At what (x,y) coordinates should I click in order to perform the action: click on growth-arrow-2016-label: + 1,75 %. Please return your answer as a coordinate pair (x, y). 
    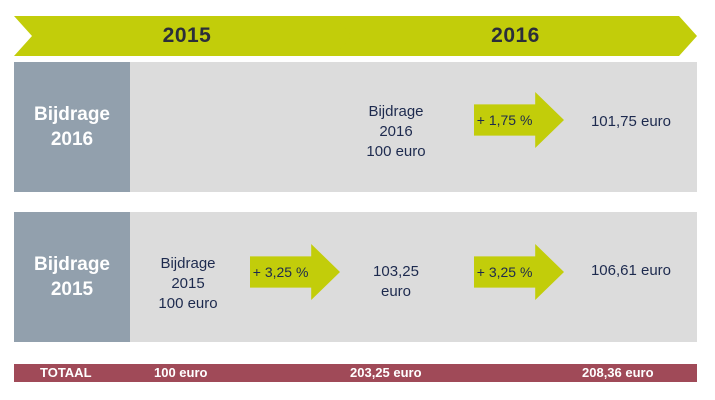
    Looking at the image, I should click on (504, 120).